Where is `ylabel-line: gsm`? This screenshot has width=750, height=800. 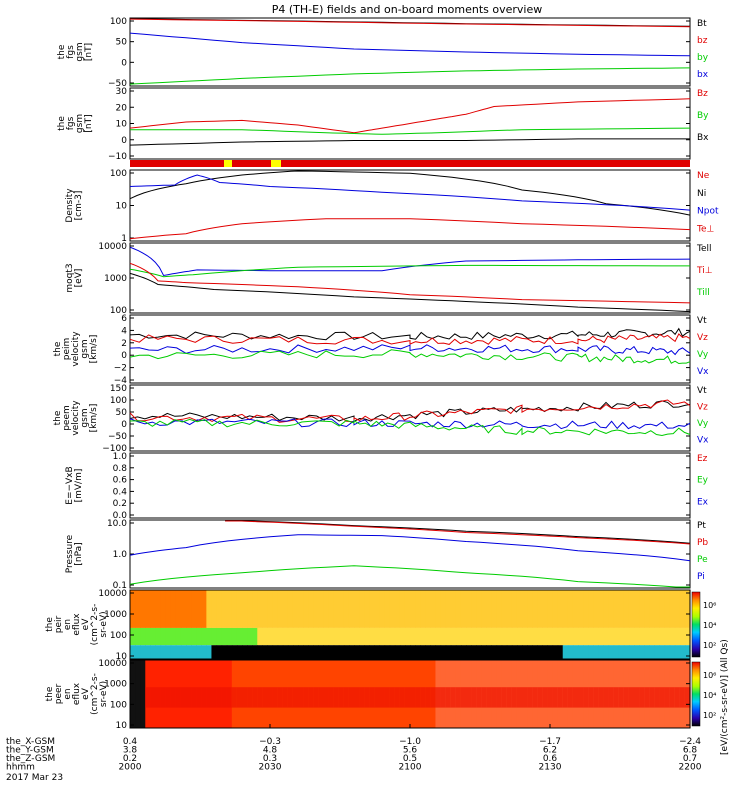 ylabel-line: gsm is located at coordinates (80, 123).